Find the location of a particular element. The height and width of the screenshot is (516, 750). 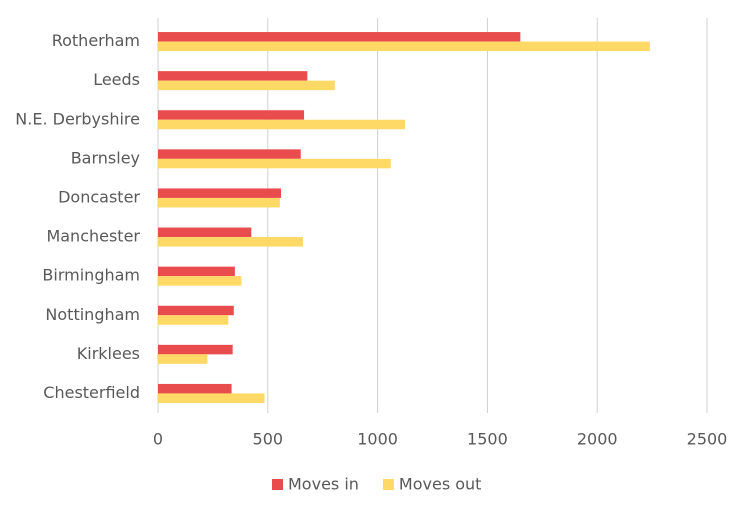

x-tick-label: 1000 is located at coordinates (377, 439).